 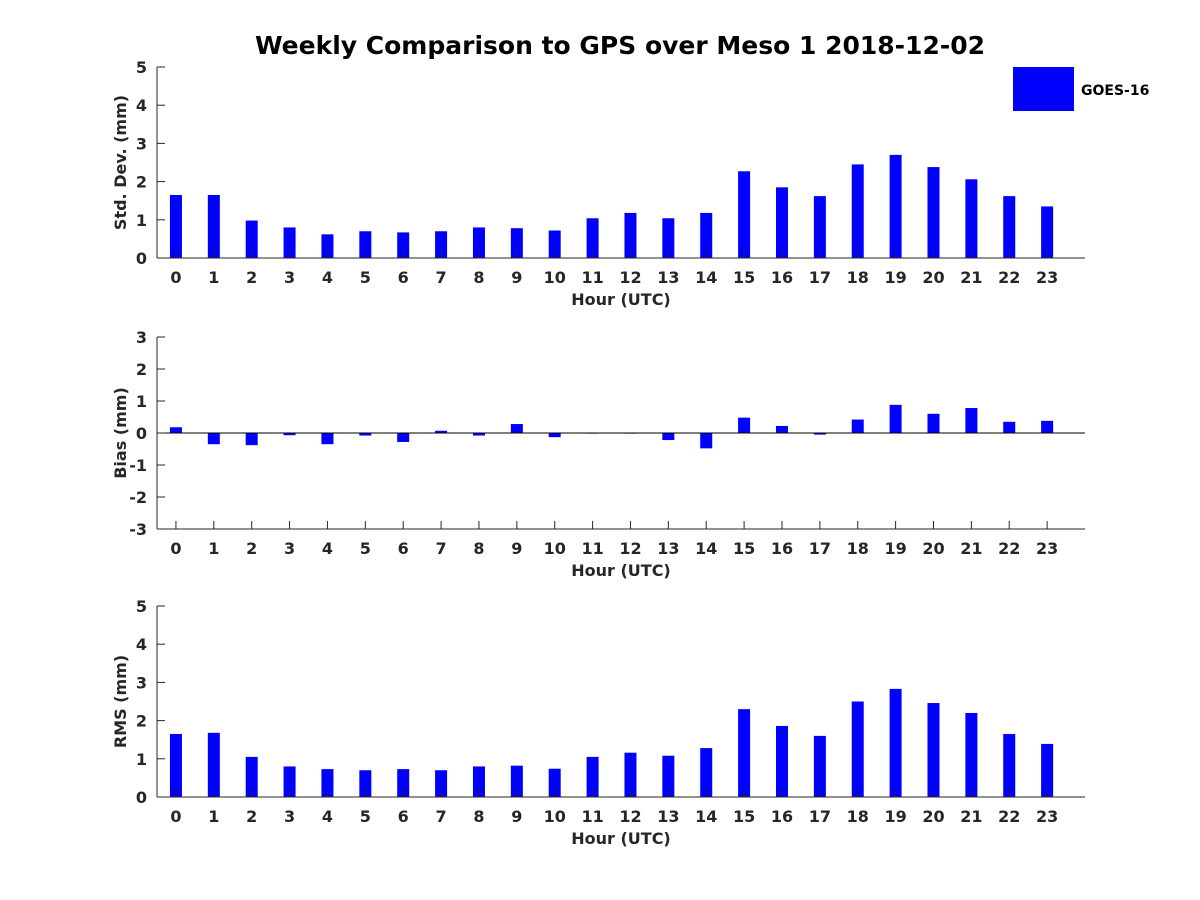 What do you see at coordinates (141, 258) in the screenshot?
I see `std-dev-ytick-label: 0` at bounding box center [141, 258].